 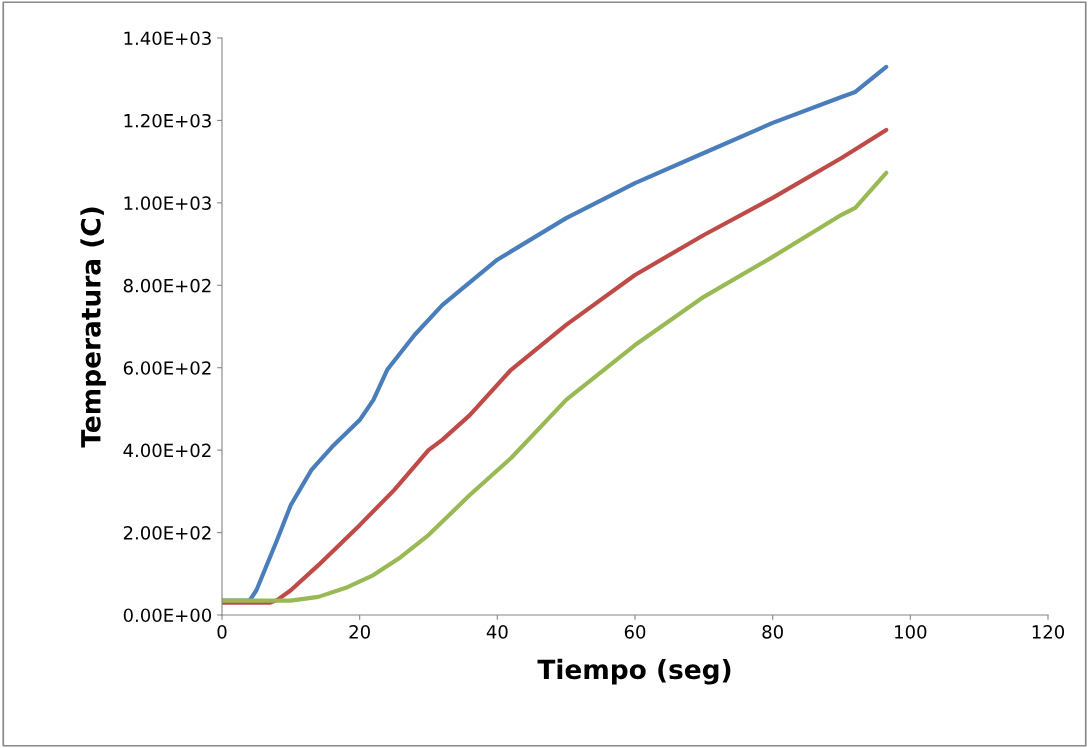 What do you see at coordinates (772, 632) in the screenshot?
I see `x-tick-label: 80` at bounding box center [772, 632].